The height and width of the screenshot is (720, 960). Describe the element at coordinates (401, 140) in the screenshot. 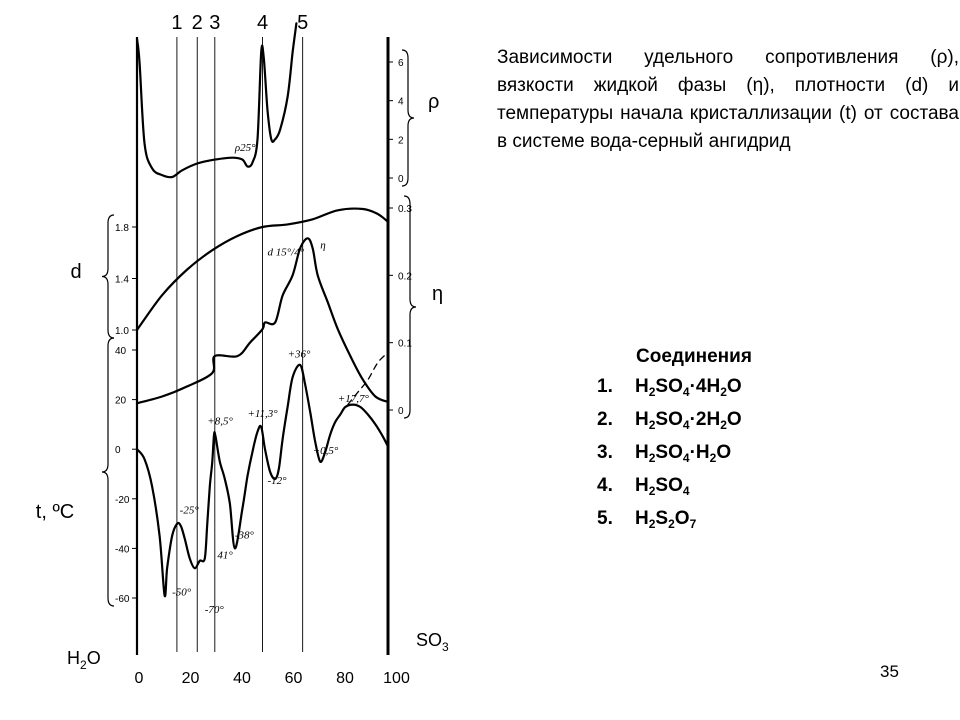

I see `rho-tick-label: 2` at that location.